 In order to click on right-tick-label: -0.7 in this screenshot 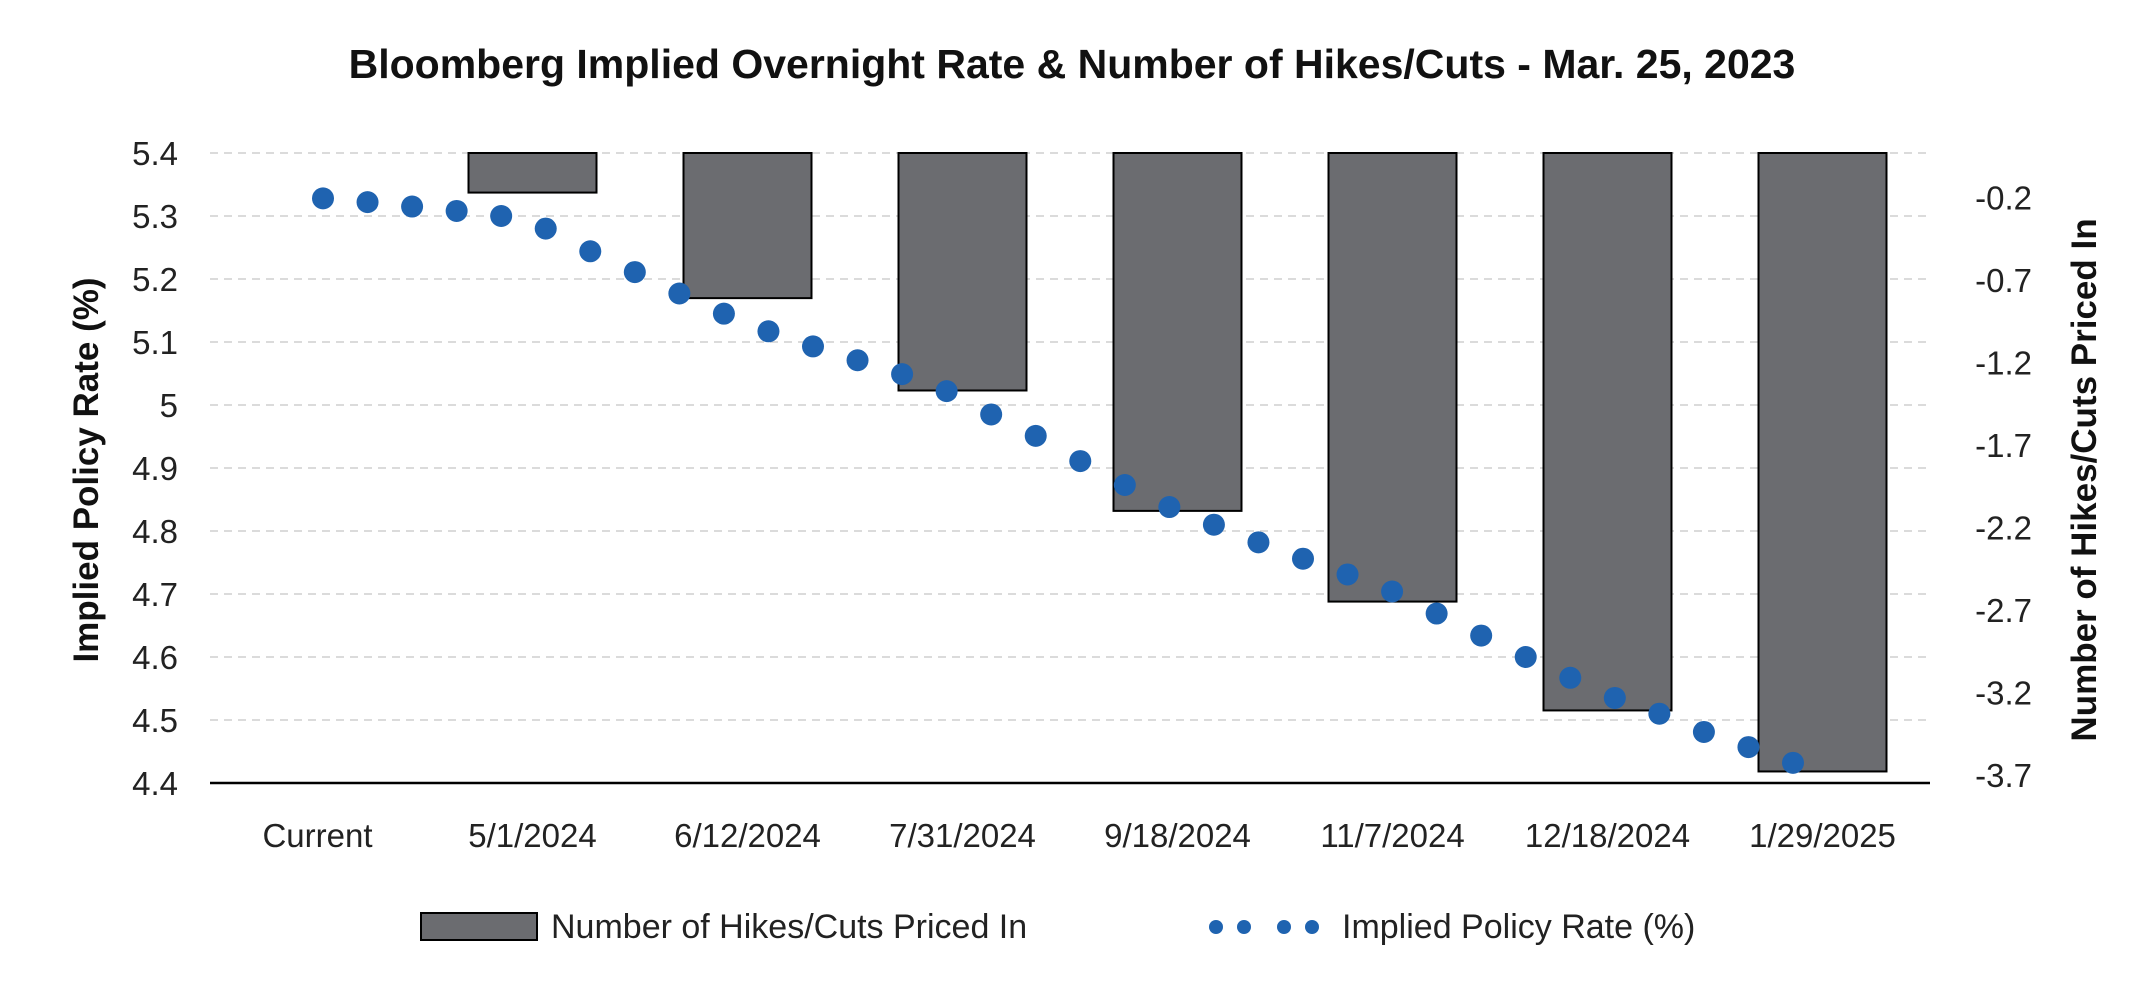, I will do `click(2003, 280)`.